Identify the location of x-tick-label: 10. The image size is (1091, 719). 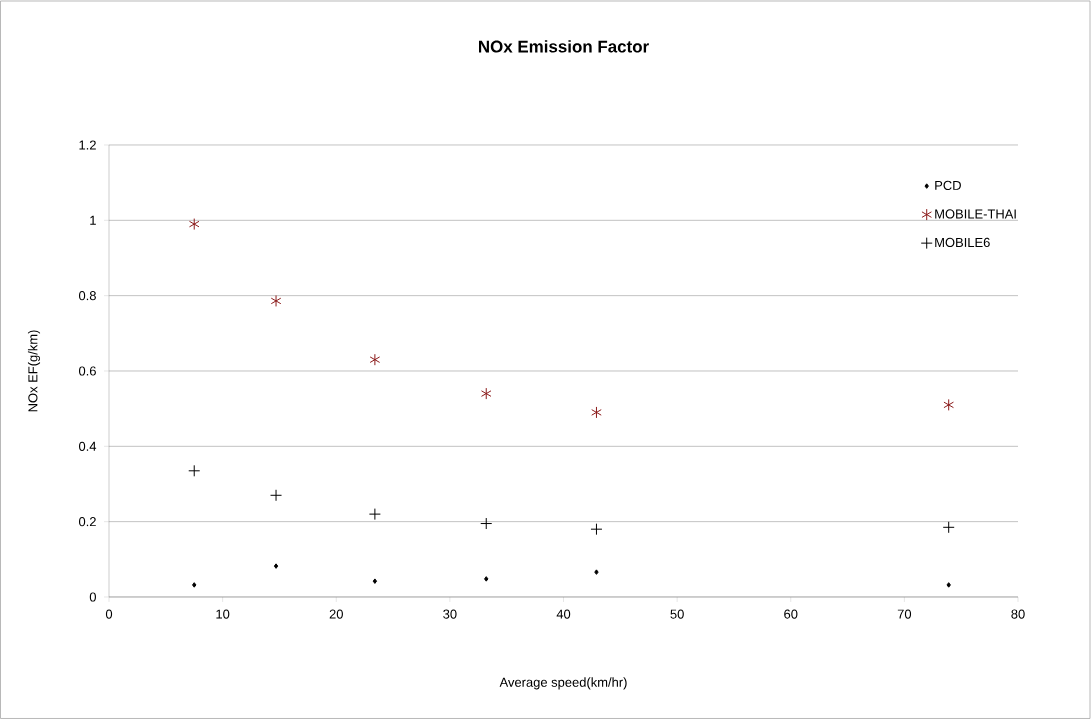
(223, 614).